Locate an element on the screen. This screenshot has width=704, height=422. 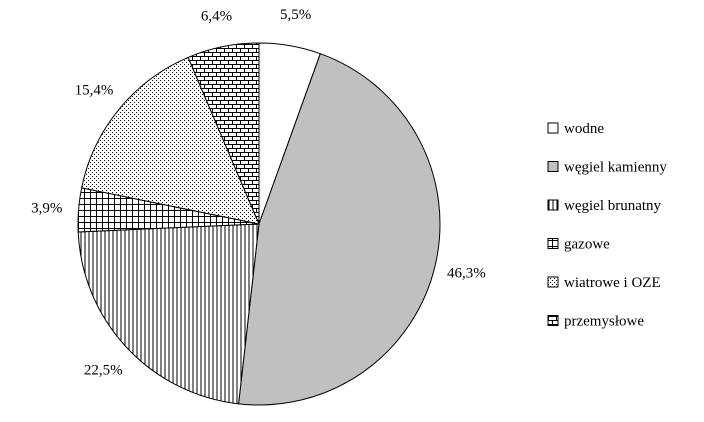
legend-swatch-gazowe is located at coordinates (553, 243).